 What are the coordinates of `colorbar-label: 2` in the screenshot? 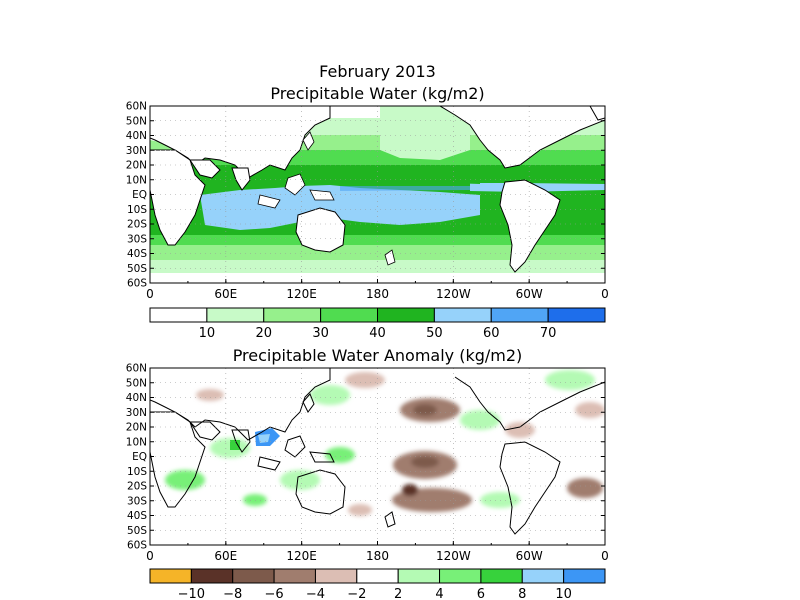 It's located at (398, 593).